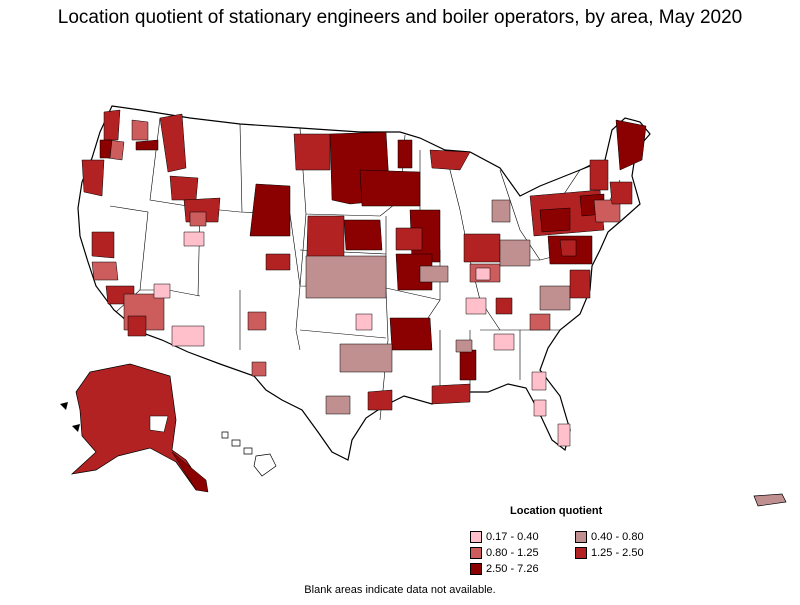  What do you see at coordinates (249, 454) in the screenshot?
I see `hawaii` at bounding box center [249, 454].